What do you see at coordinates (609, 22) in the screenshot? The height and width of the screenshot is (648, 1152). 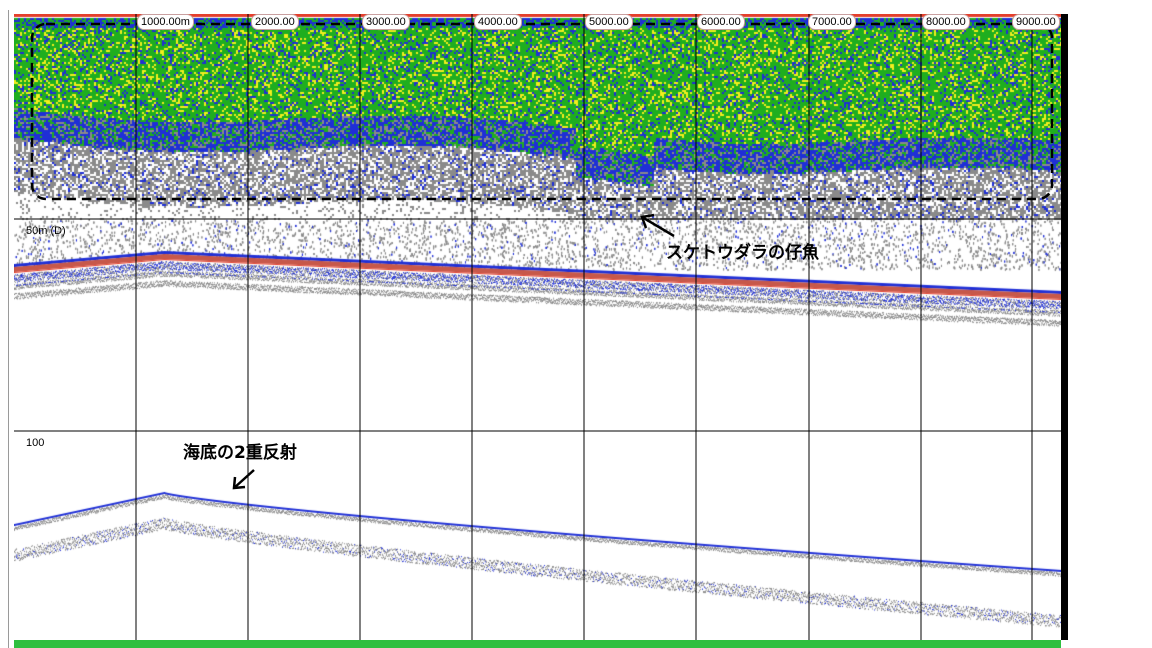 I see `distance-marker-5000: 5000.00` at bounding box center [609, 22].